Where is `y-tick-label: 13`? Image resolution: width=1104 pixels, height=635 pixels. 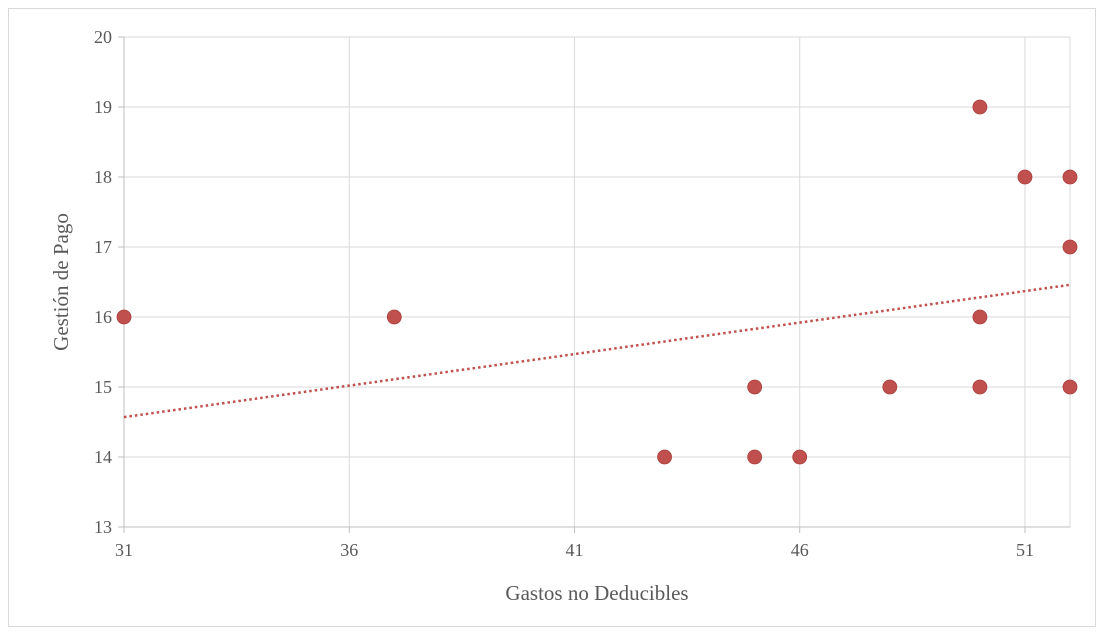
y-tick-label: 13 is located at coordinates (103, 527).